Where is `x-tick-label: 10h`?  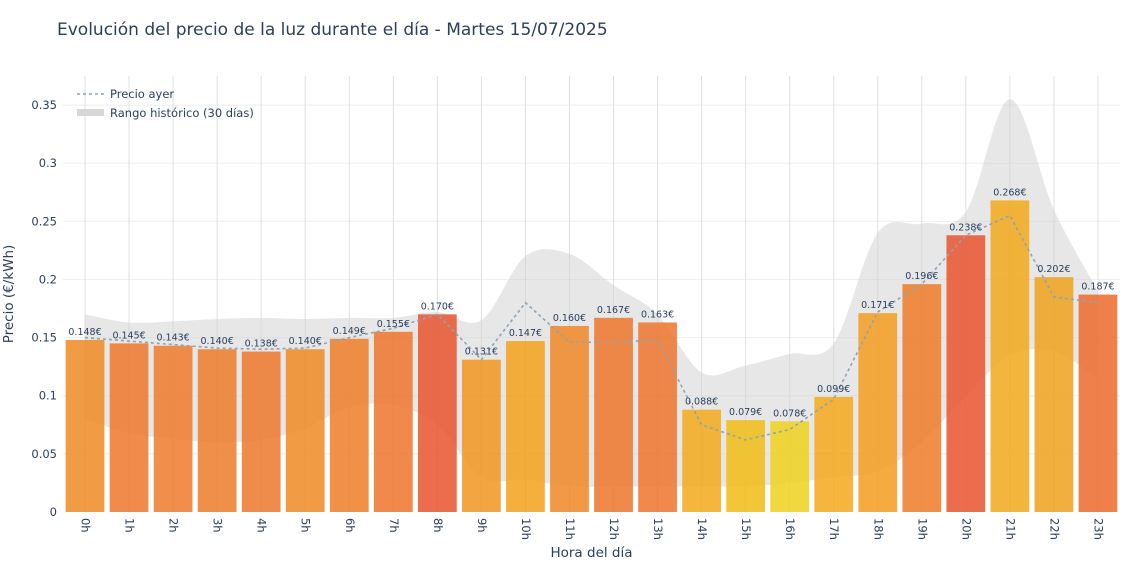 x-tick-label: 10h is located at coordinates (526, 529).